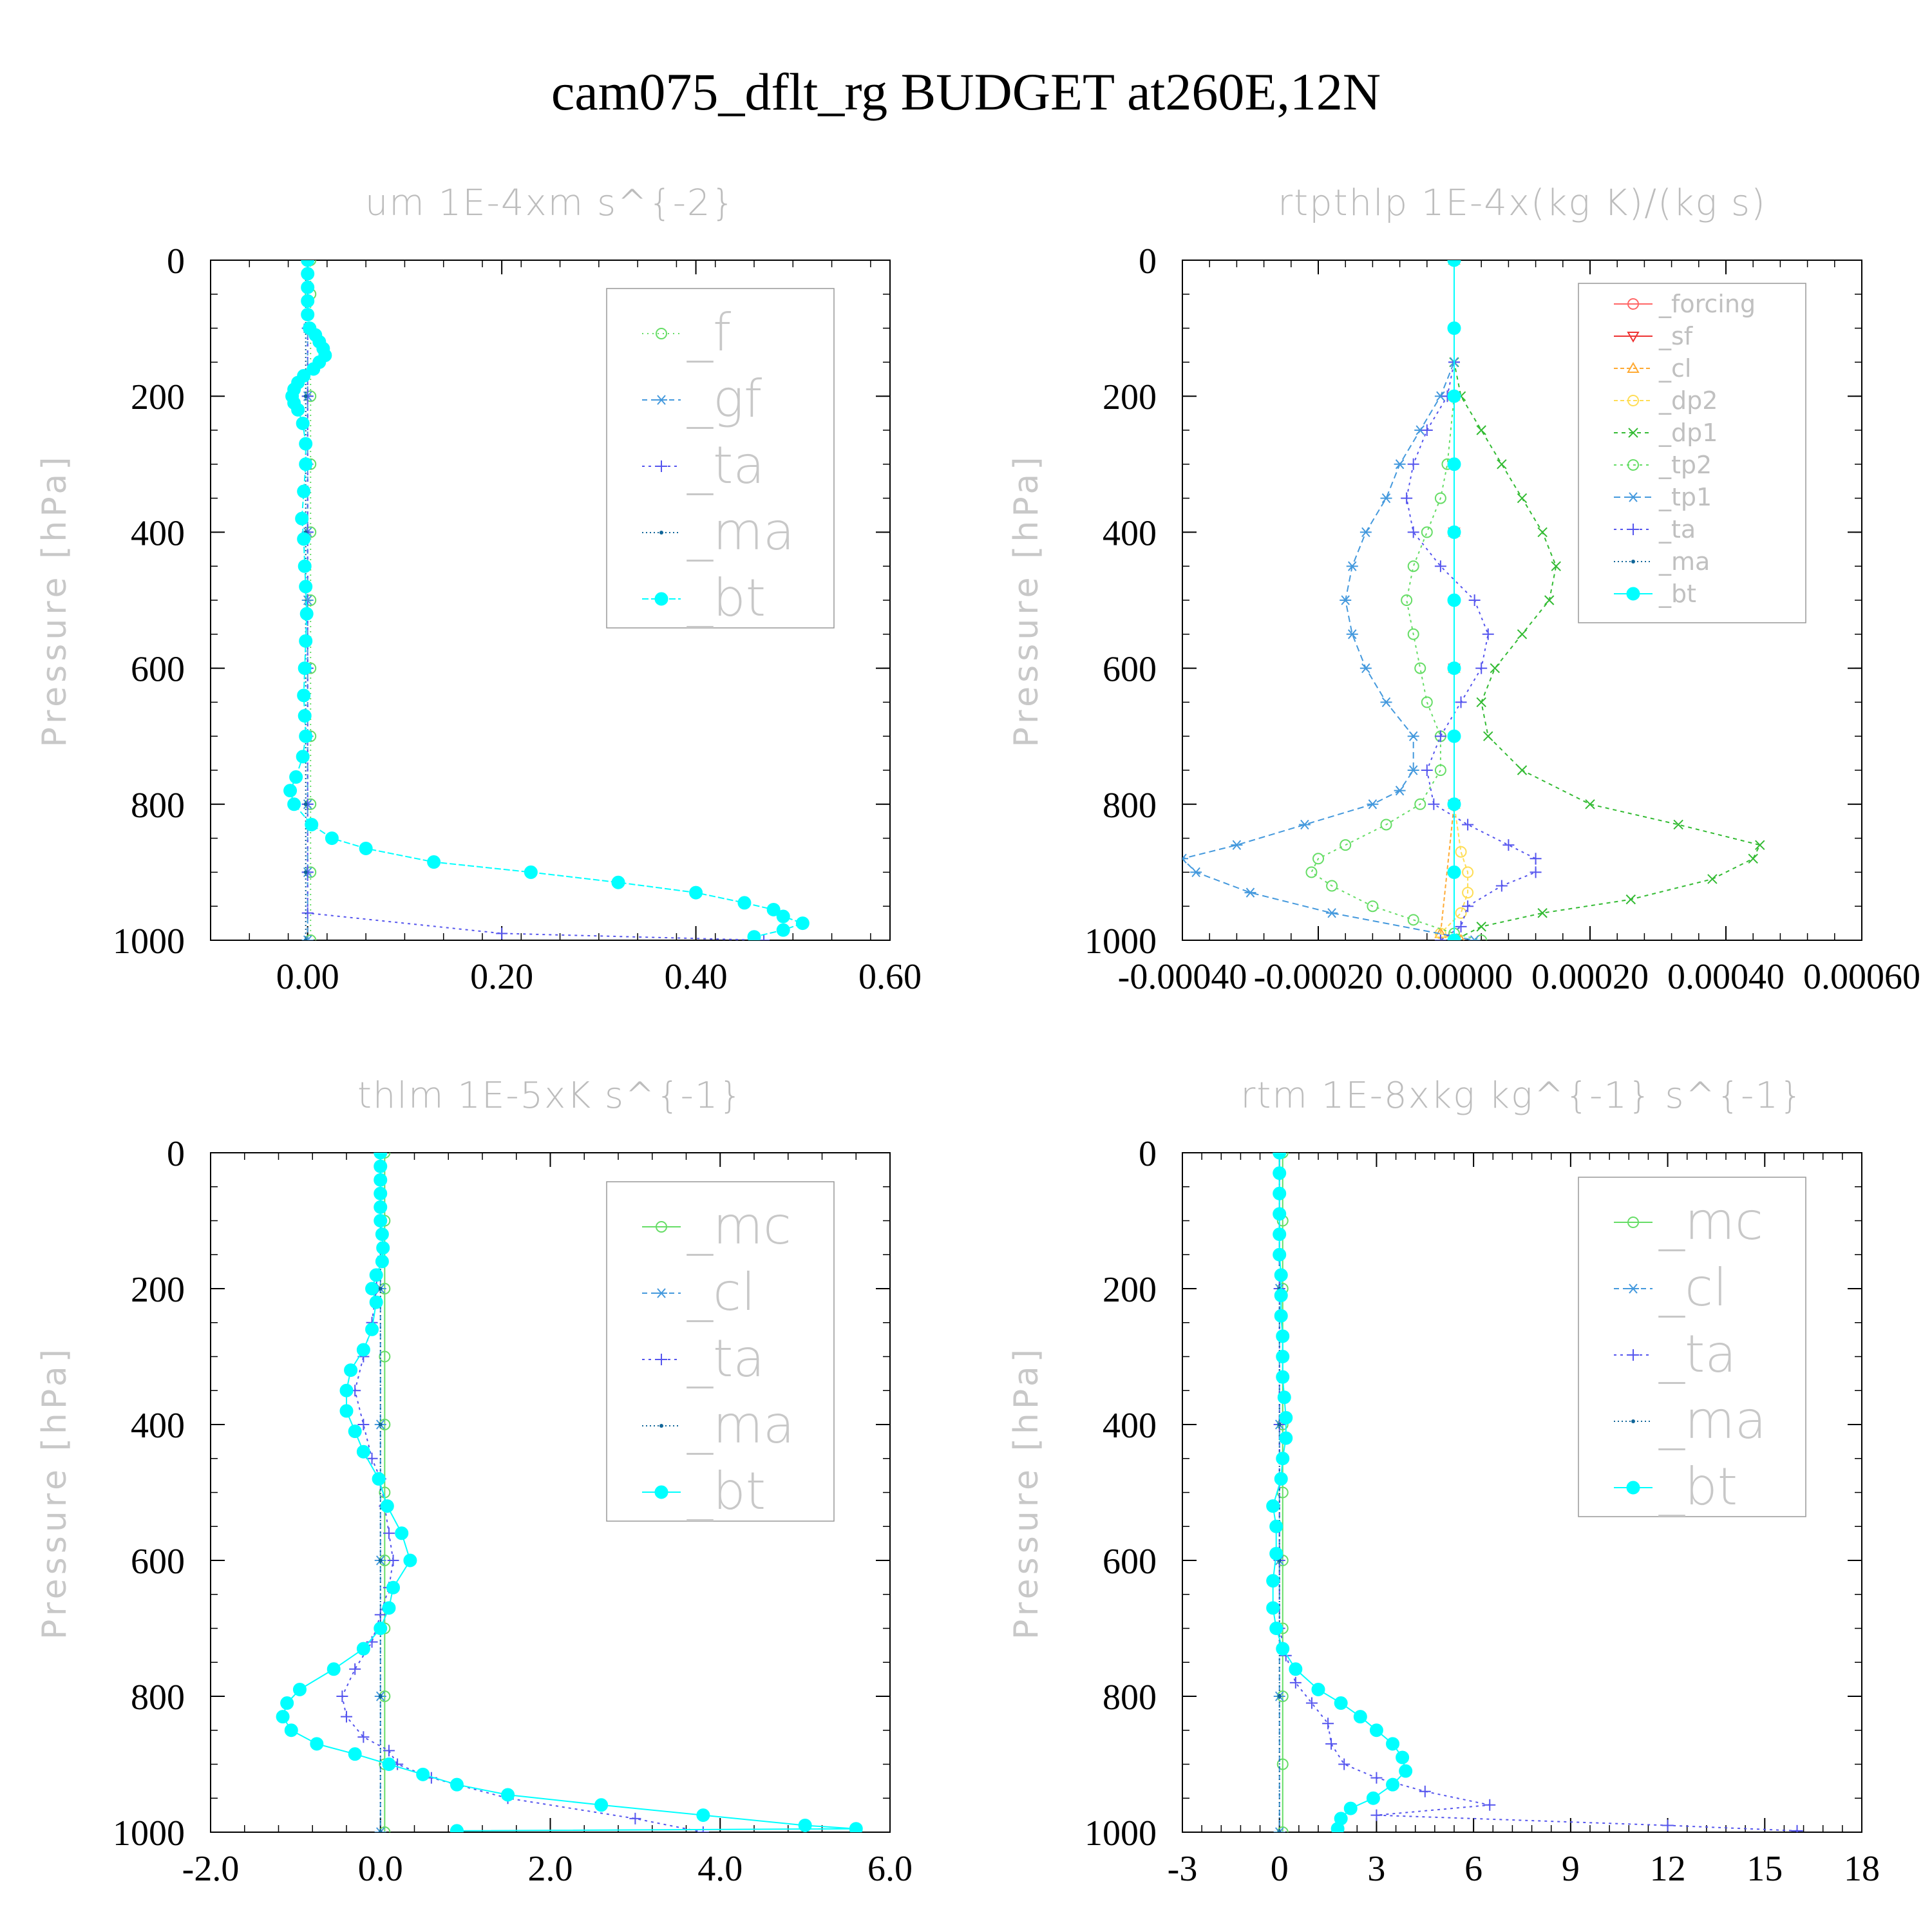 The image size is (1932, 1932). I want to click on y-tick-label: 400, so click(158, 533).